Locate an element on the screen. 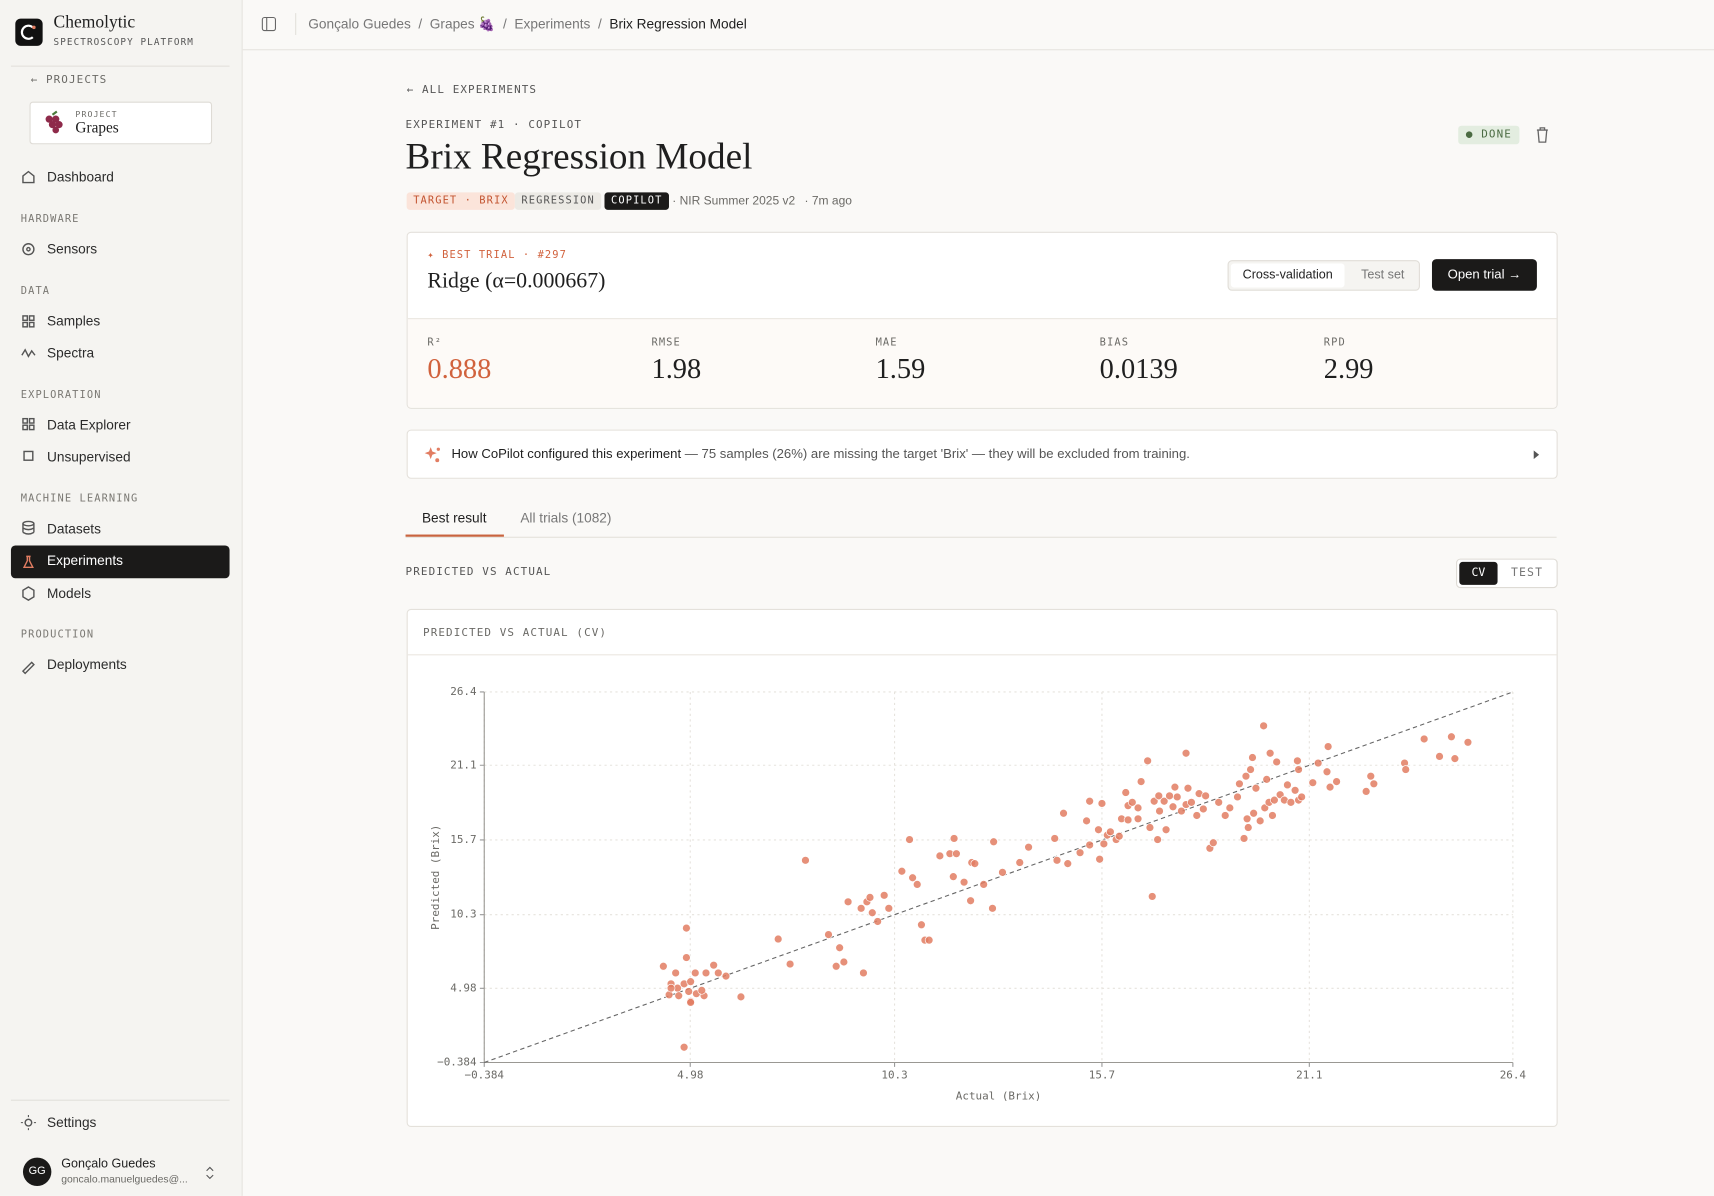 The image size is (1714, 1196). delete-button is located at coordinates (1542, 135).